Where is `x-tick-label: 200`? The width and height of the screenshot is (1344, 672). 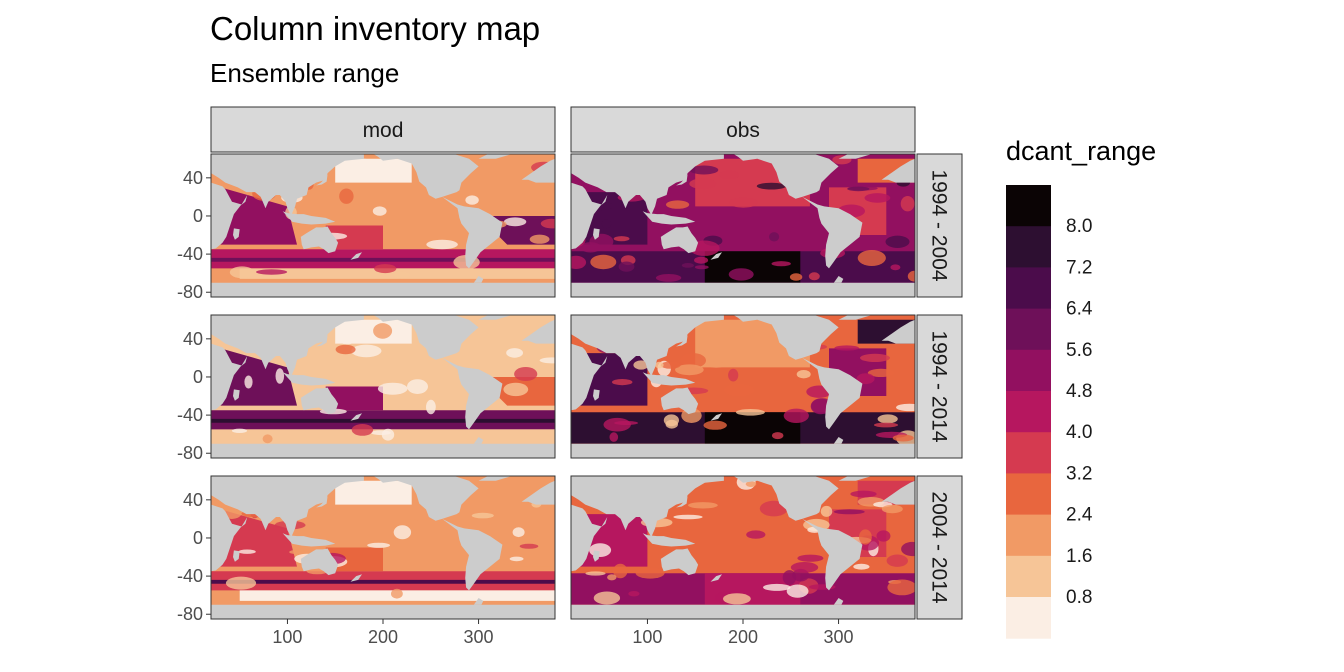
x-tick-label: 200 is located at coordinates (743, 637).